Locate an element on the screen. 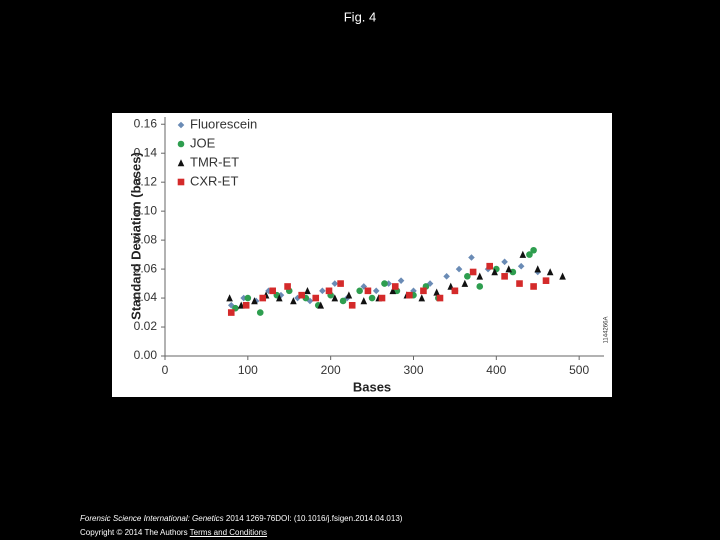 The image size is (720, 540). page-title: Fig. 4 is located at coordinates (360, 16).